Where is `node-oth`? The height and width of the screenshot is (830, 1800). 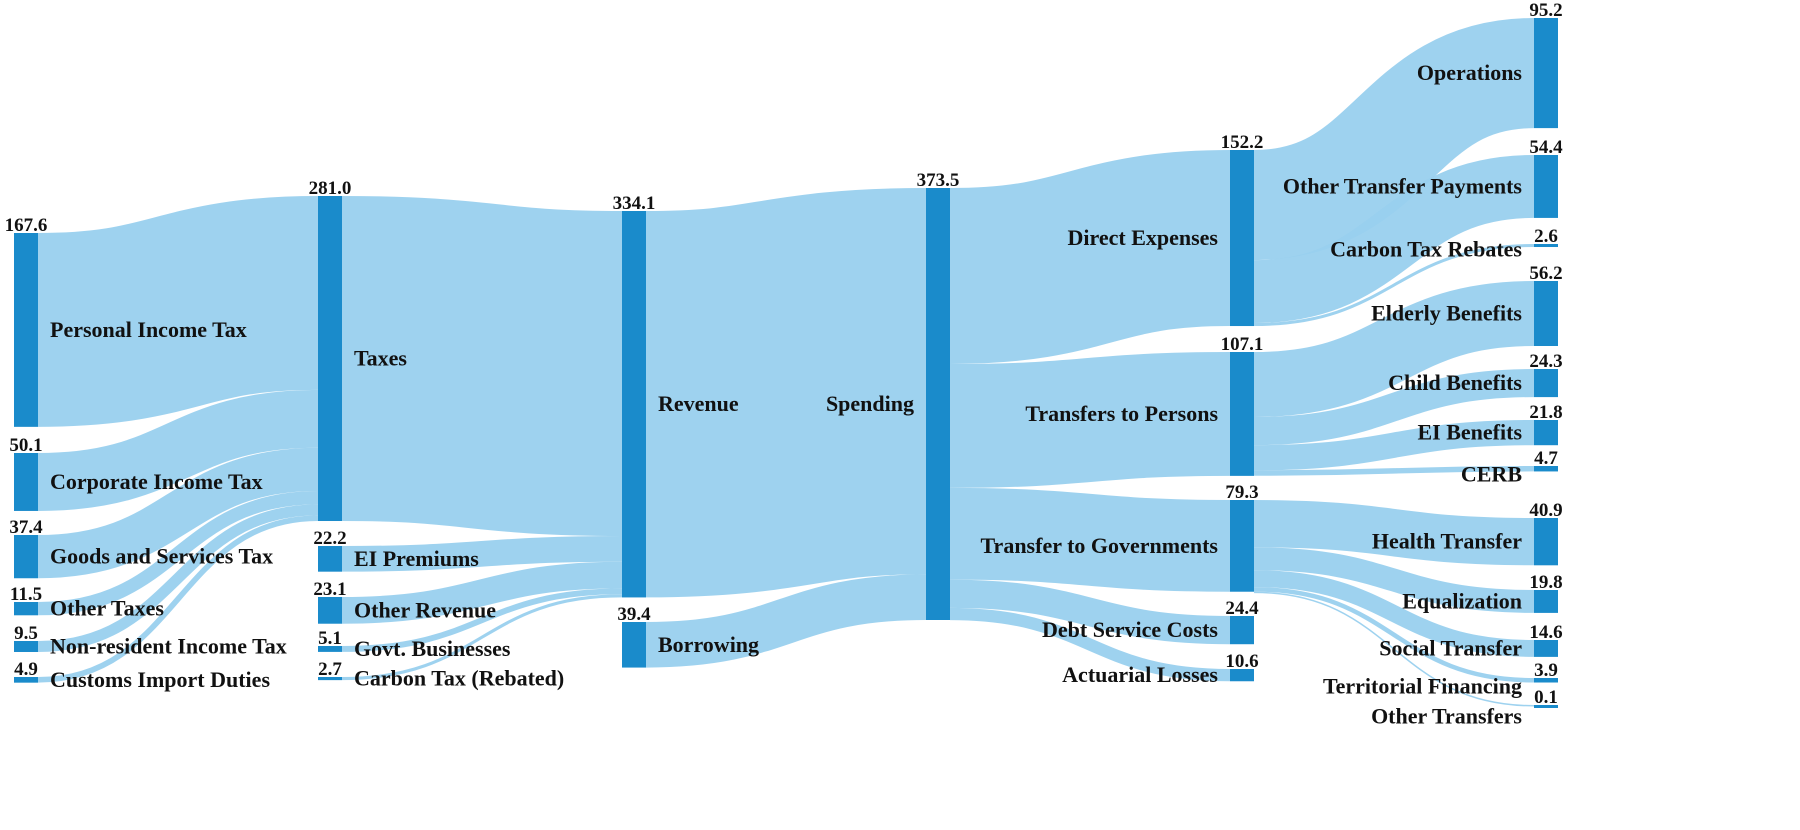
node-oth is located at coordinates (1546, 706).